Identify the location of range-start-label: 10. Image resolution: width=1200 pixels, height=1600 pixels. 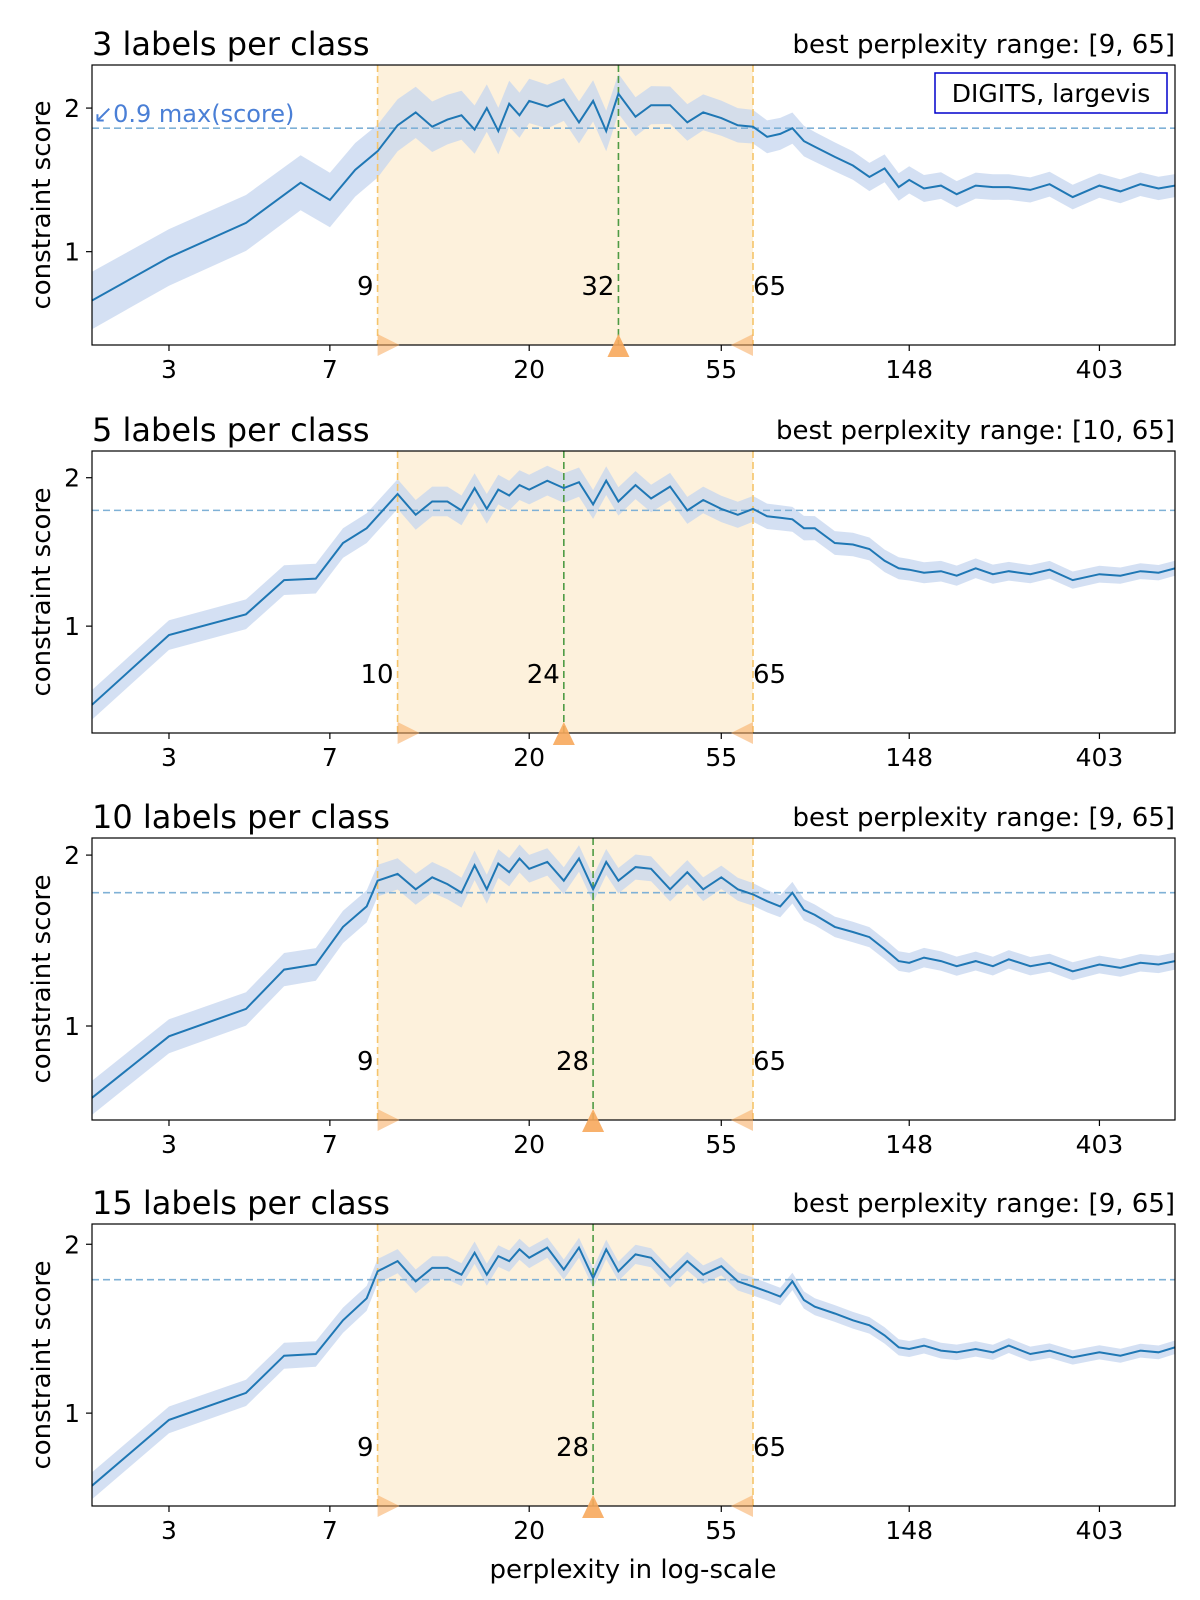
(376, 675).